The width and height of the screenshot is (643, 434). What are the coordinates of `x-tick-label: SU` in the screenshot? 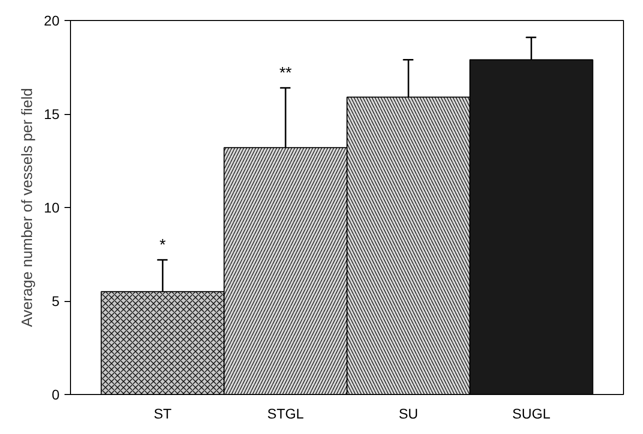 It's located at (408, 414).